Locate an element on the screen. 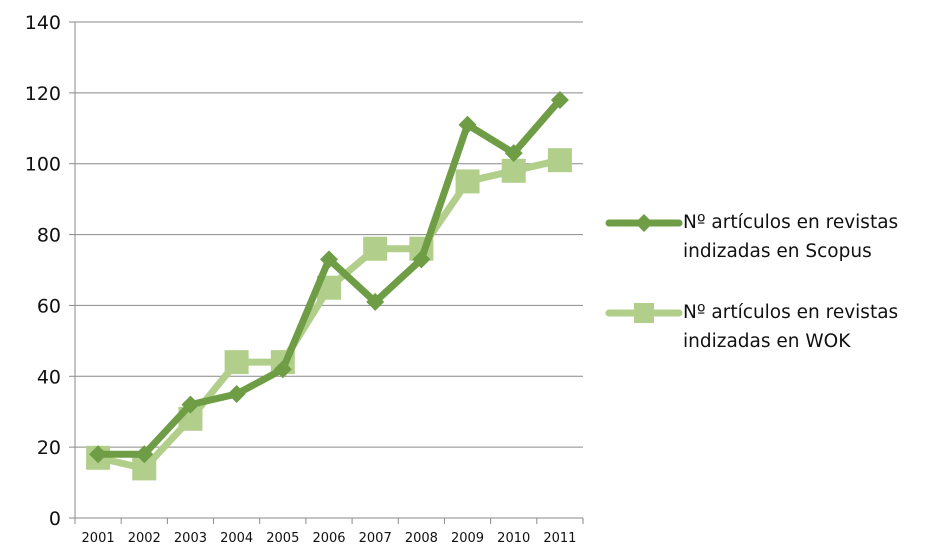 The width and height of the screenshot is (937, 549). y-tick-label: 100 is located at coordinates (43, 165).